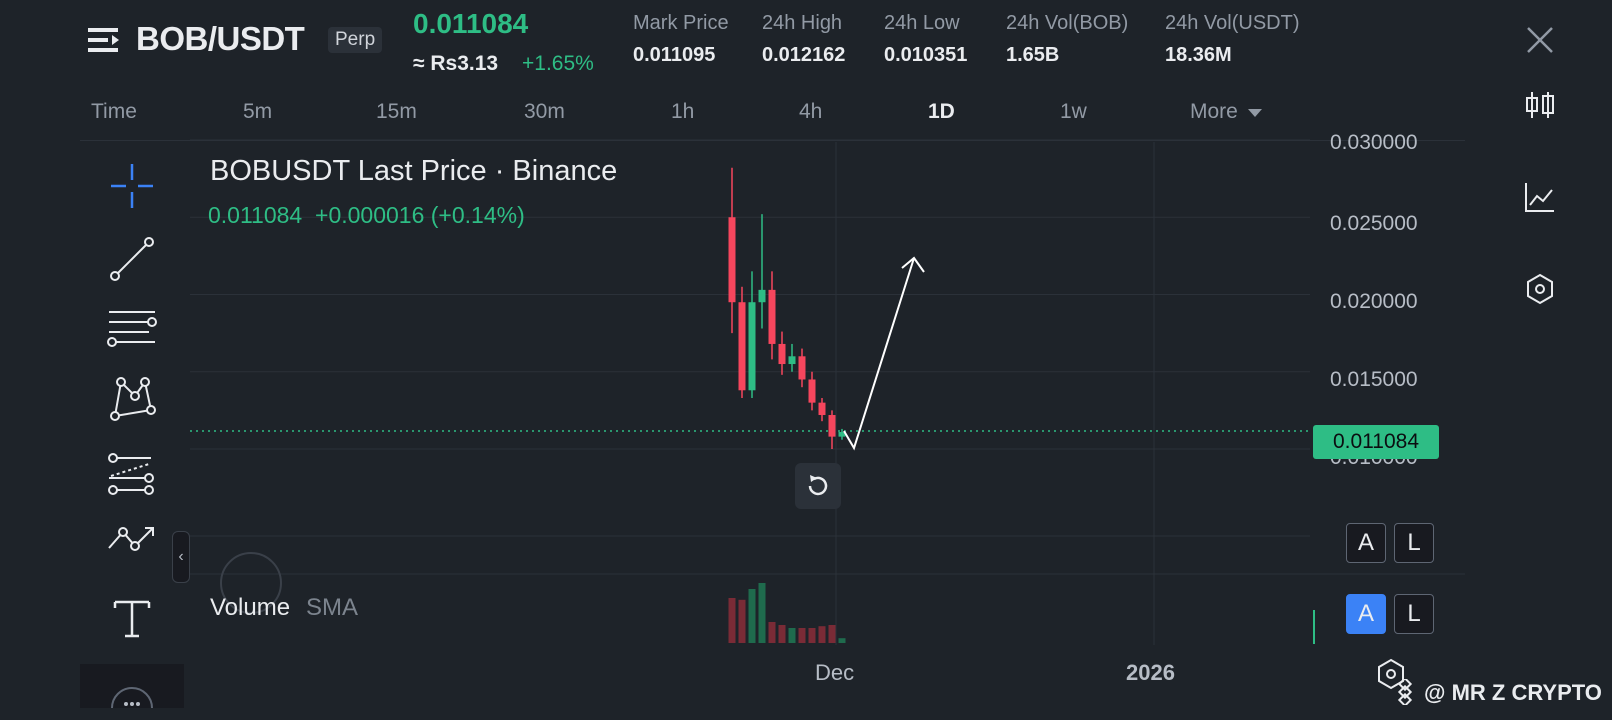 The height and width of the screenshot is (720, 1612). What do you see at coordinates (1073, 111) in the screenshot?
I see `tab-1w: 1w` at bounding box center [1073, 111].